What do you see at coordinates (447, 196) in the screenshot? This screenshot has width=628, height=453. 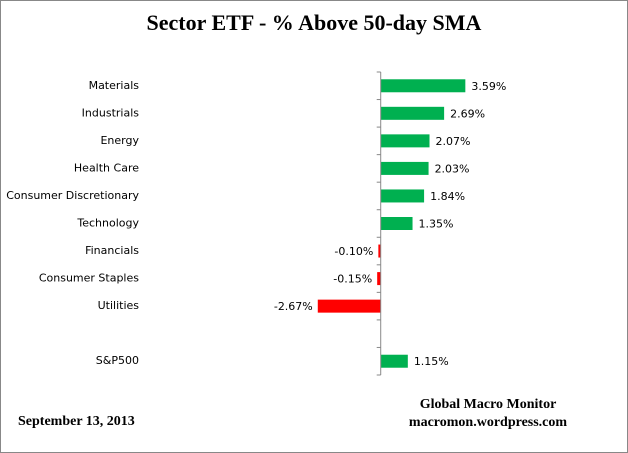 I see `value-label: 1.84%` at bounding box center [447, 196].